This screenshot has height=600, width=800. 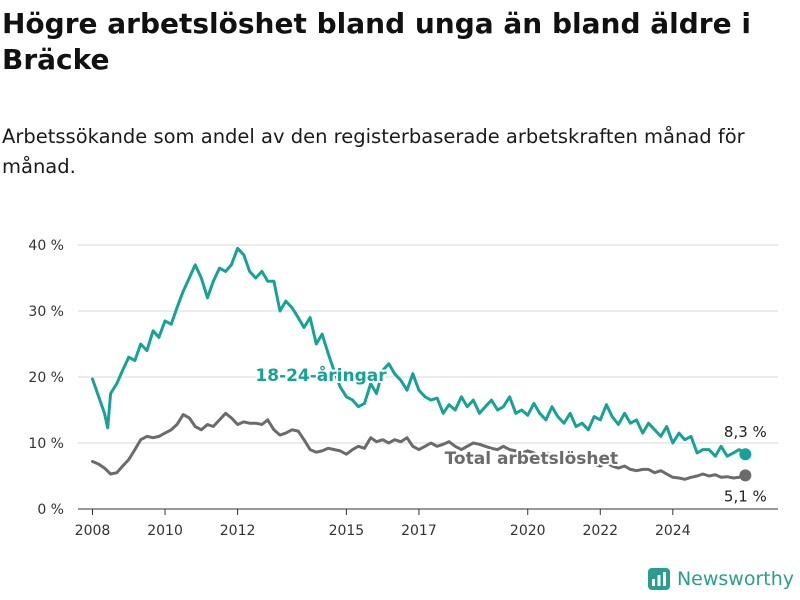 I want to click on y-tick-label: 30 %, so click(x=46, y=312).